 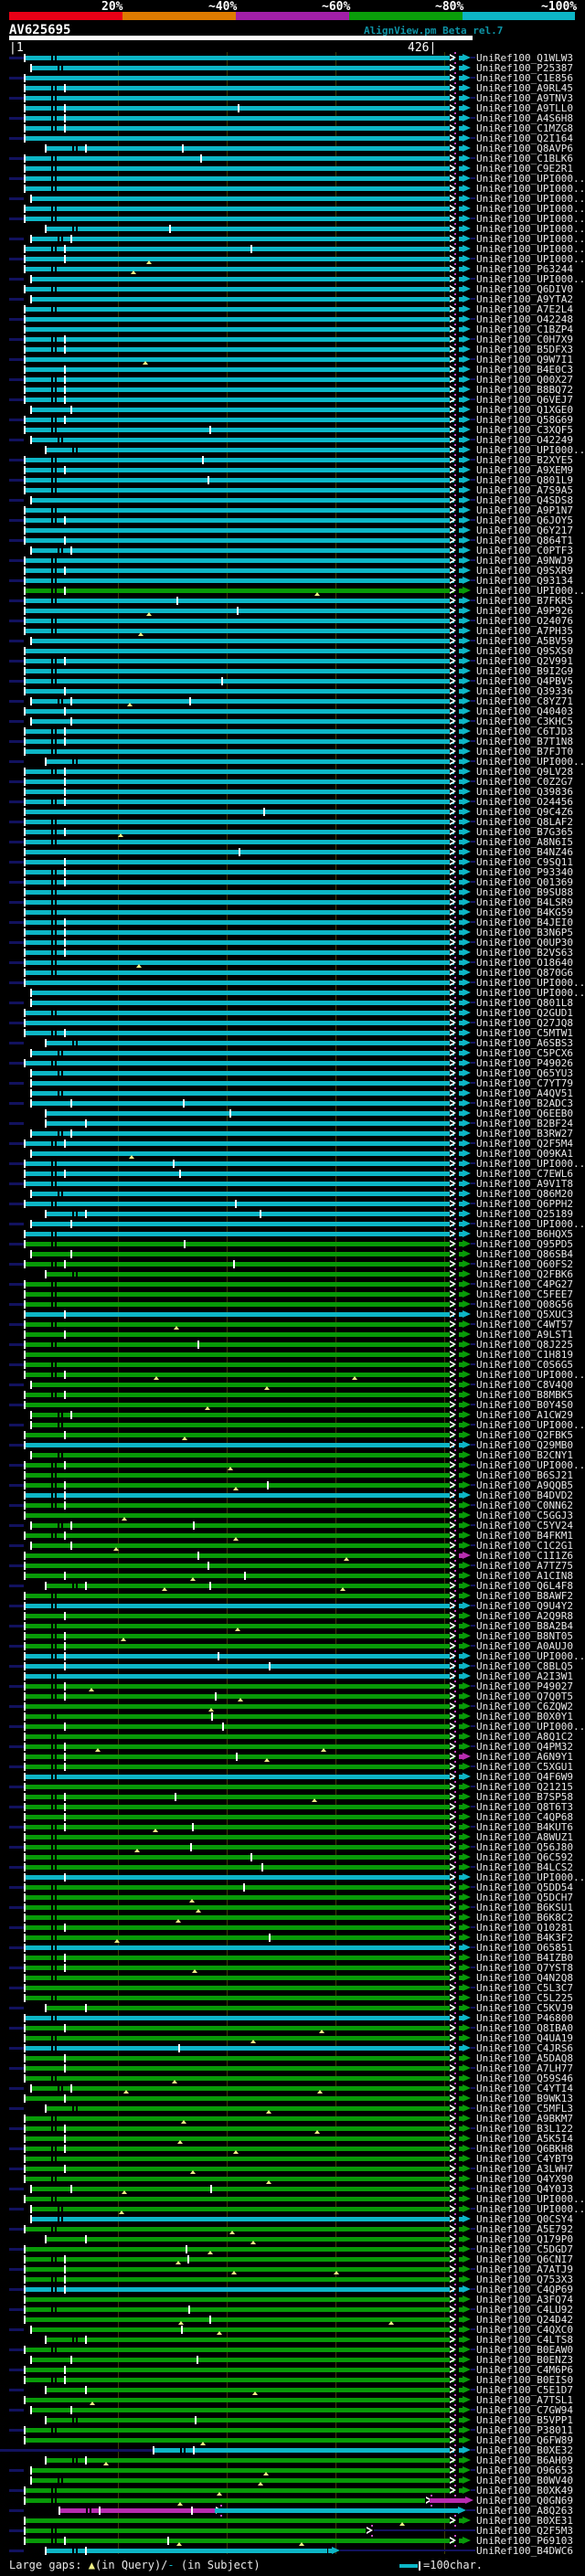 What do you see at coordinates (524, 2460) in the screenshot?
I see `hit-label: UniRef100_B6AH09` at bounding box center [524, 2460].